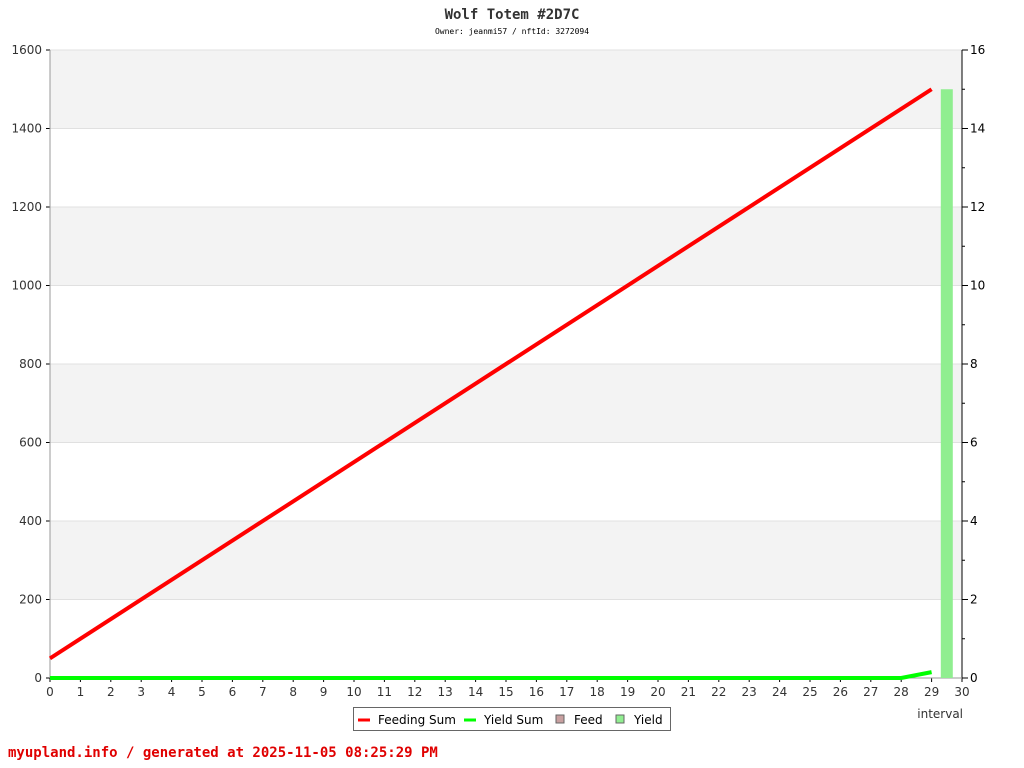  I want to click on x-tick-label: 26, so click(840, 692).